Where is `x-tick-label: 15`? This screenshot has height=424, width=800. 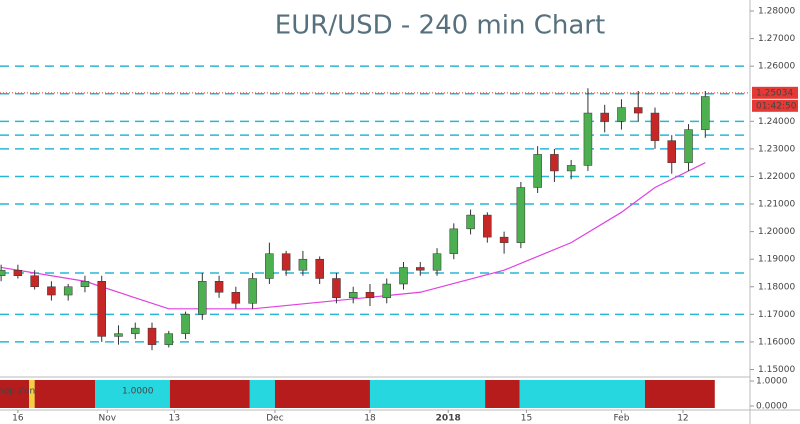
x-tick-label: 15 is located at coordinates (526, 419).